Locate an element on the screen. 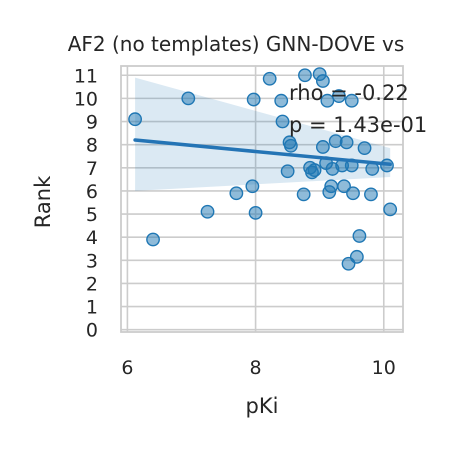  rho-annotation: rho = -0.22 is located at coordinates (349, 93).